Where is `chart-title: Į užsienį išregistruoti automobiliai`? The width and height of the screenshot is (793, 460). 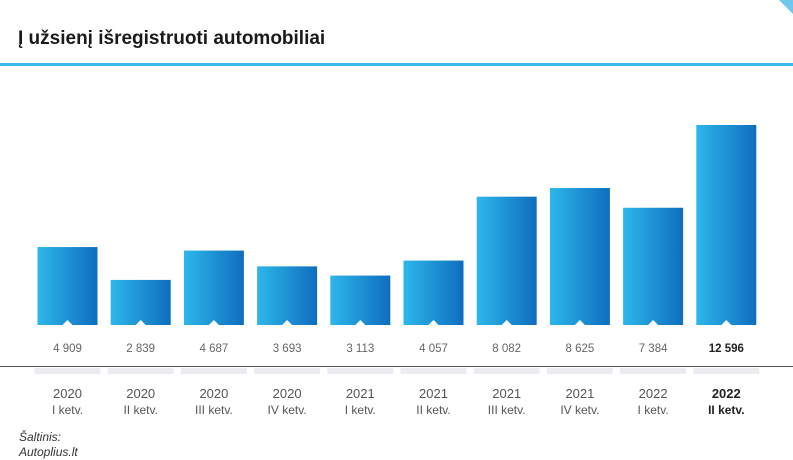 chart-title: Į užsienį išregistruoti automobiliai is located at coordinates (172, 38).